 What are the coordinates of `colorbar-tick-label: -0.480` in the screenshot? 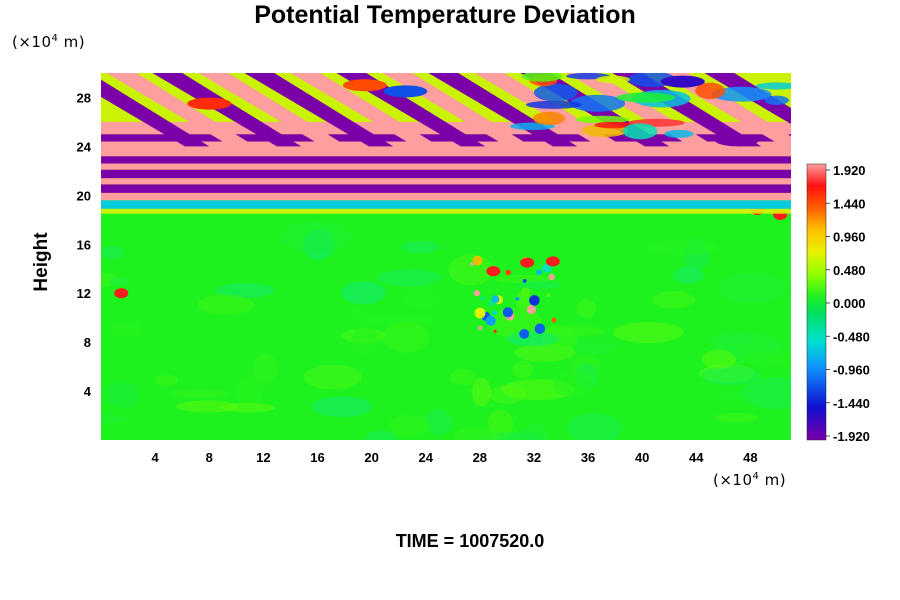 It's located at (851, 336).